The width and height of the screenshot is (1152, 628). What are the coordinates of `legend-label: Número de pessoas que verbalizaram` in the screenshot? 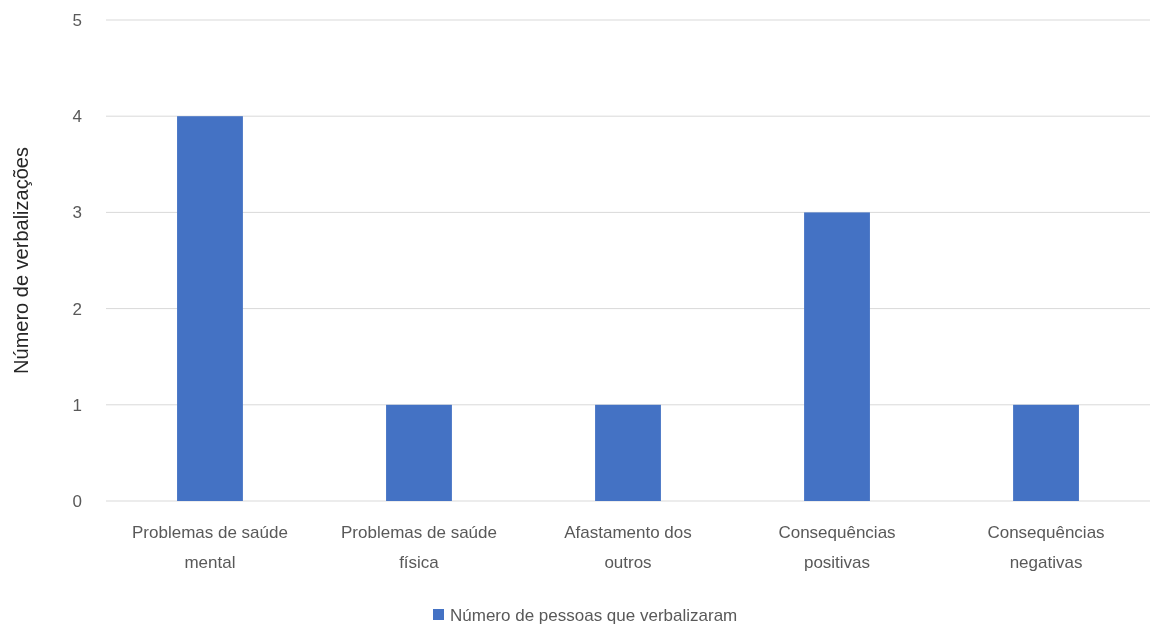 It's located at (594, 615).